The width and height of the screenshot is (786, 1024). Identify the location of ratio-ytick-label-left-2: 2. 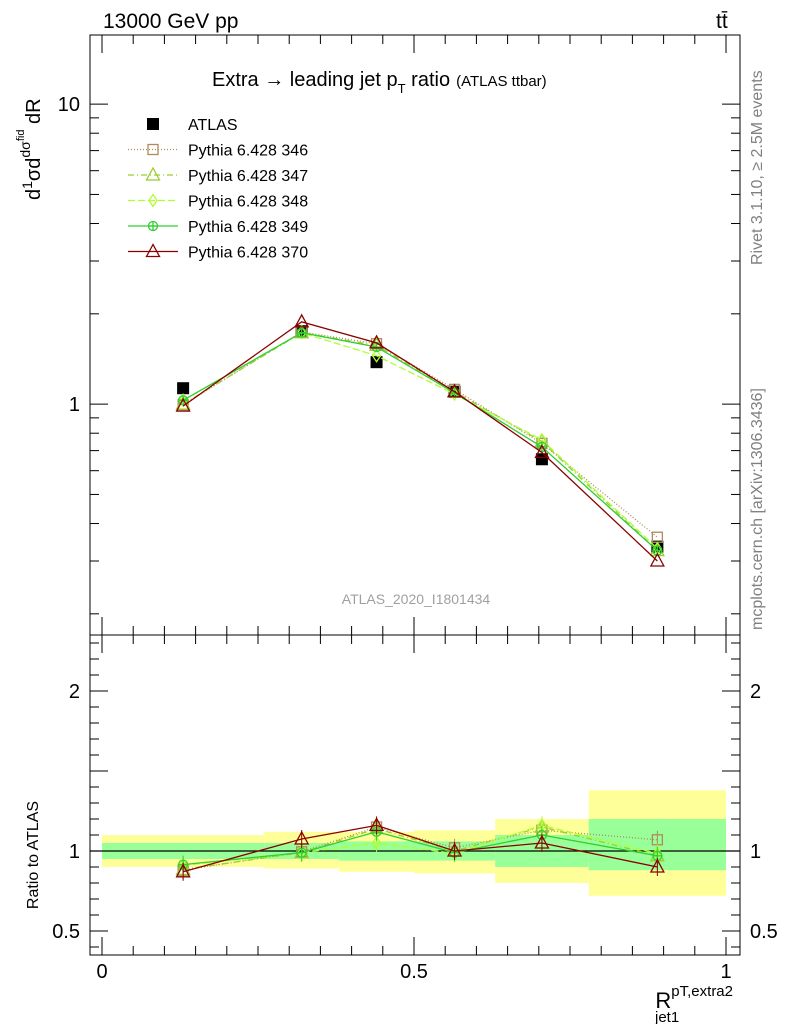
(74, 692).